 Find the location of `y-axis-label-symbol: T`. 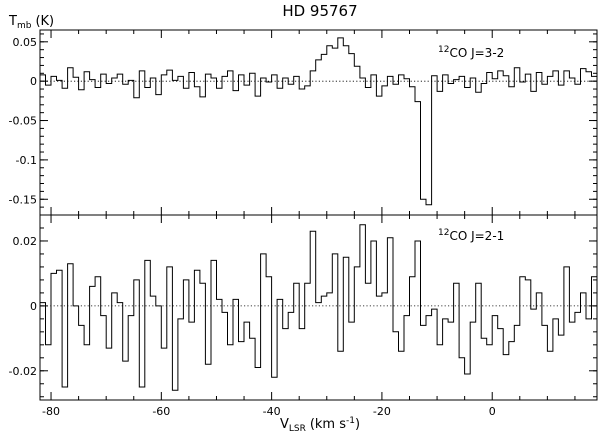

y-axis-label-symbol: T is located at coordinates (12, 21).